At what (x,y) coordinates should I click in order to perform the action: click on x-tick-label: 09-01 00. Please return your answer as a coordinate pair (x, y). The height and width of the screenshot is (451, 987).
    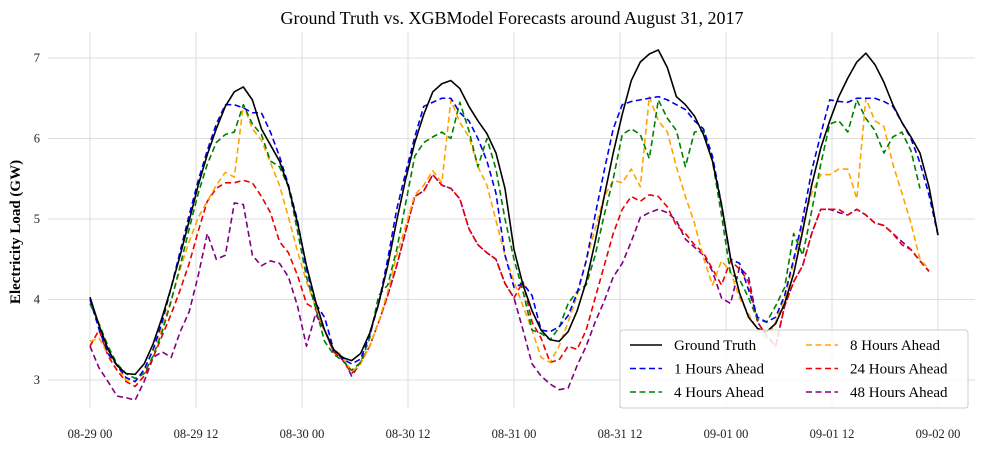
    Looking at the image, I should click on (726, 434).